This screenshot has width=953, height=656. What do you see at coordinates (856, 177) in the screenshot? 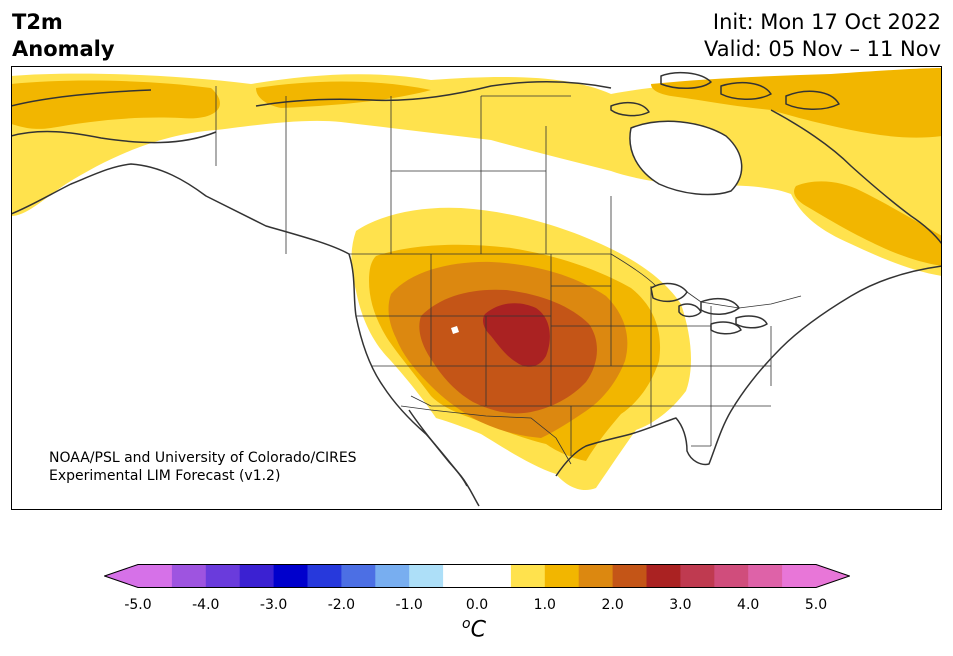
I see `labrador-coast` at bounding box center [856, 177].